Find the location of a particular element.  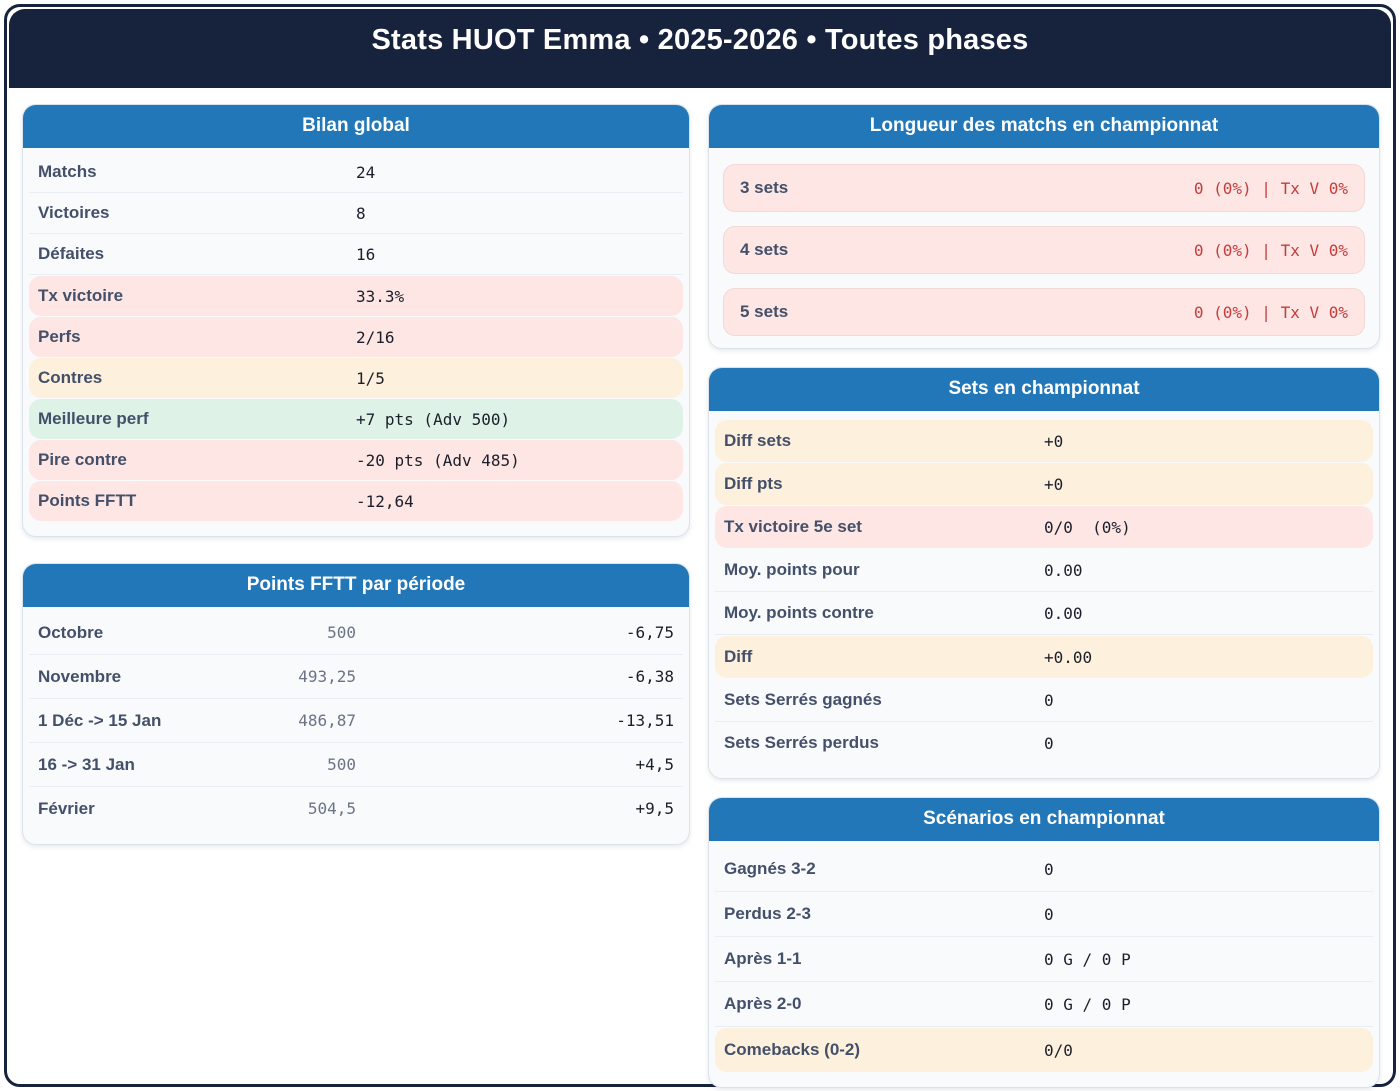

stat-row: Moy. points pour 0.00 is located at coordinates (1044, 570).